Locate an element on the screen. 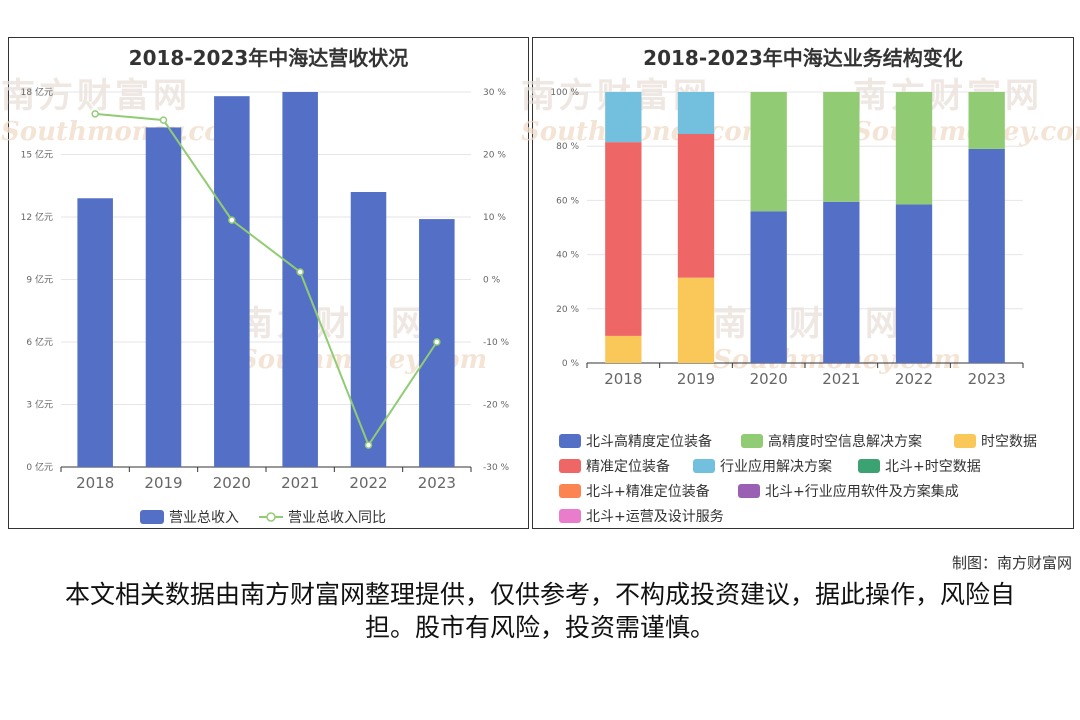  structure-chart-title: 2018-2023年中海达业务结构变化 is located at coordinates (803, 58).